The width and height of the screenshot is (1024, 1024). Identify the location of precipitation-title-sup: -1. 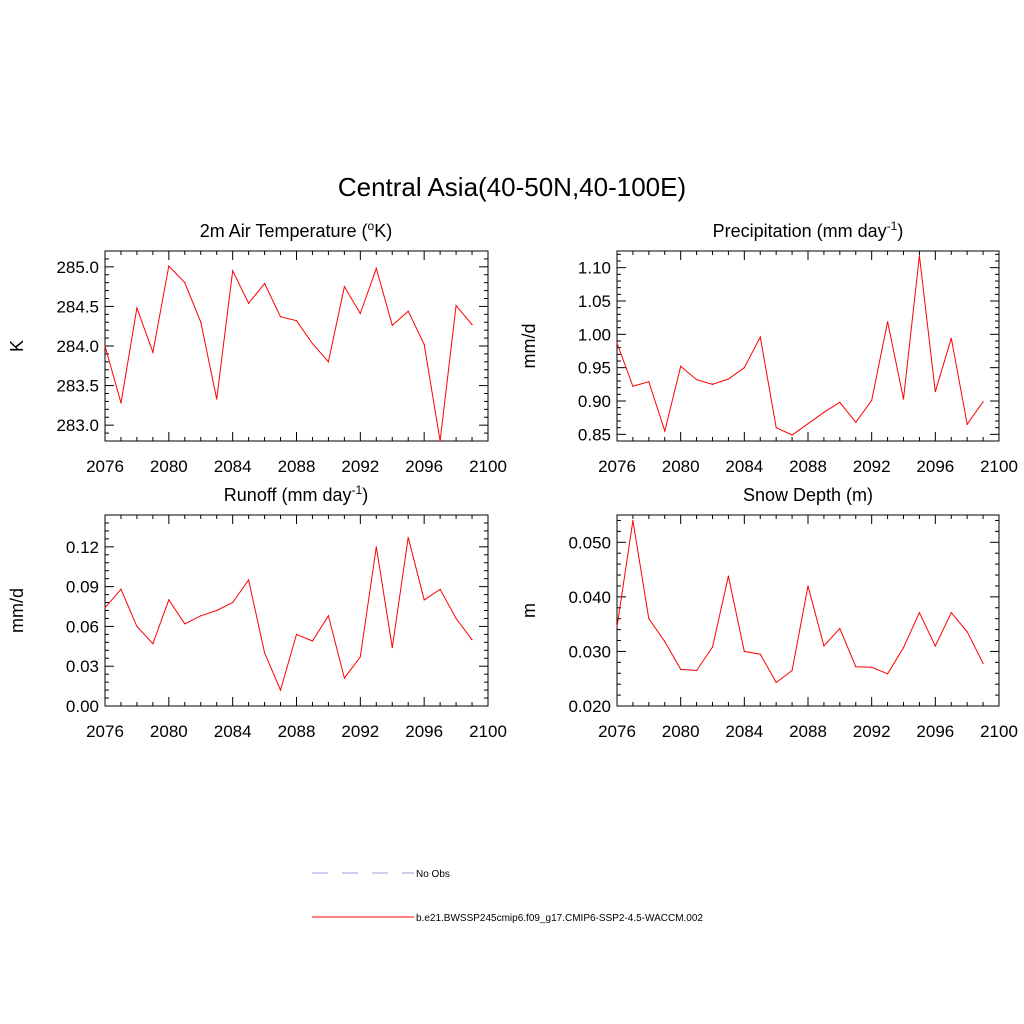
(892, 226).